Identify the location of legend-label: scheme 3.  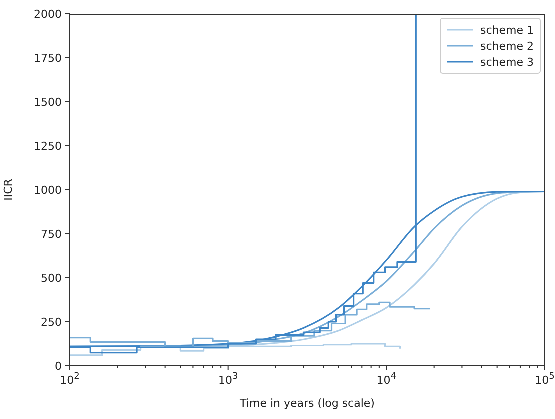
(507, 62).